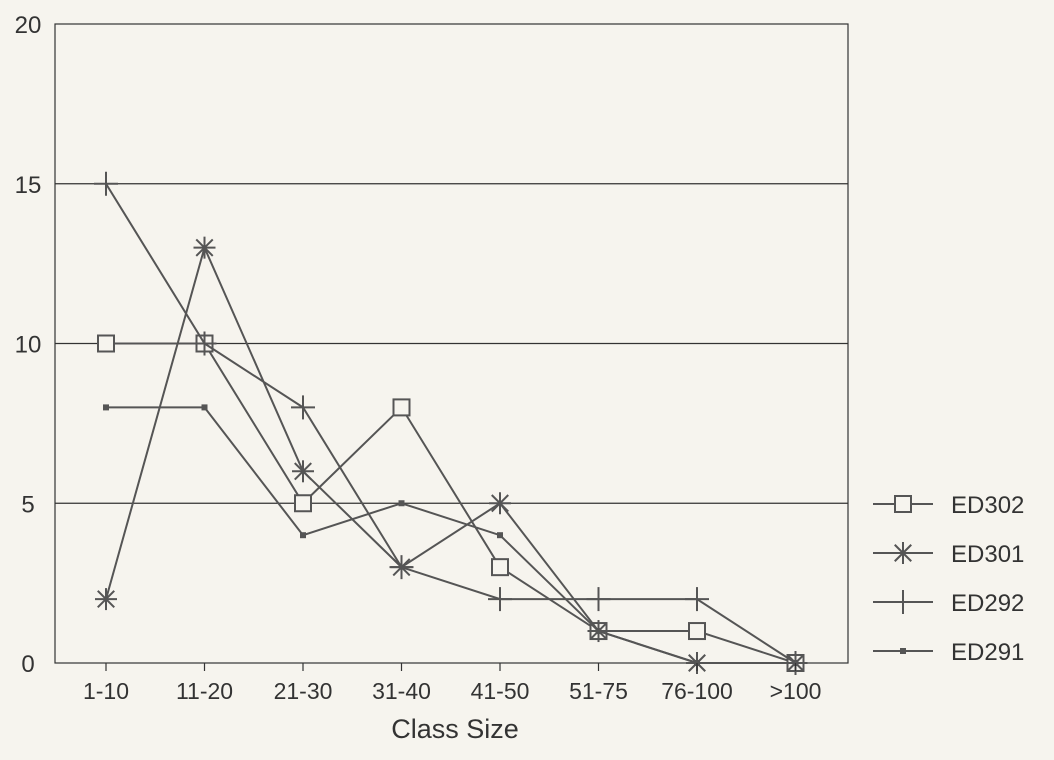 This screenshot has width=1054, height=760. Describe the element at coordinates (987, 505) in the screenshot. I see `legend-label: ED302` at that location.